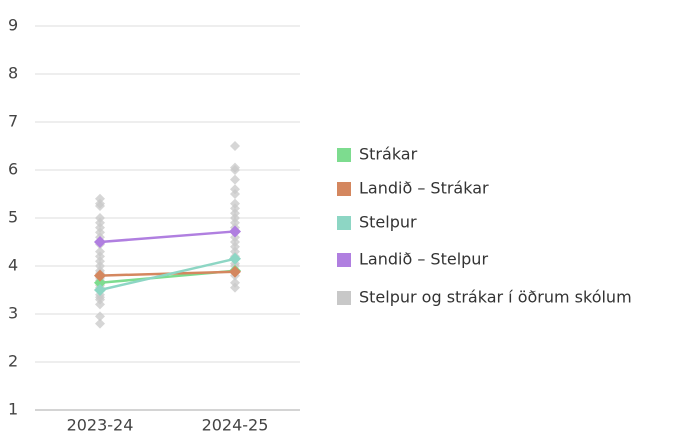  What do you see at coordinates (388, 222) in the screenshot?
I see `legend-label: Stelpur` at bounding box center [388, 222].